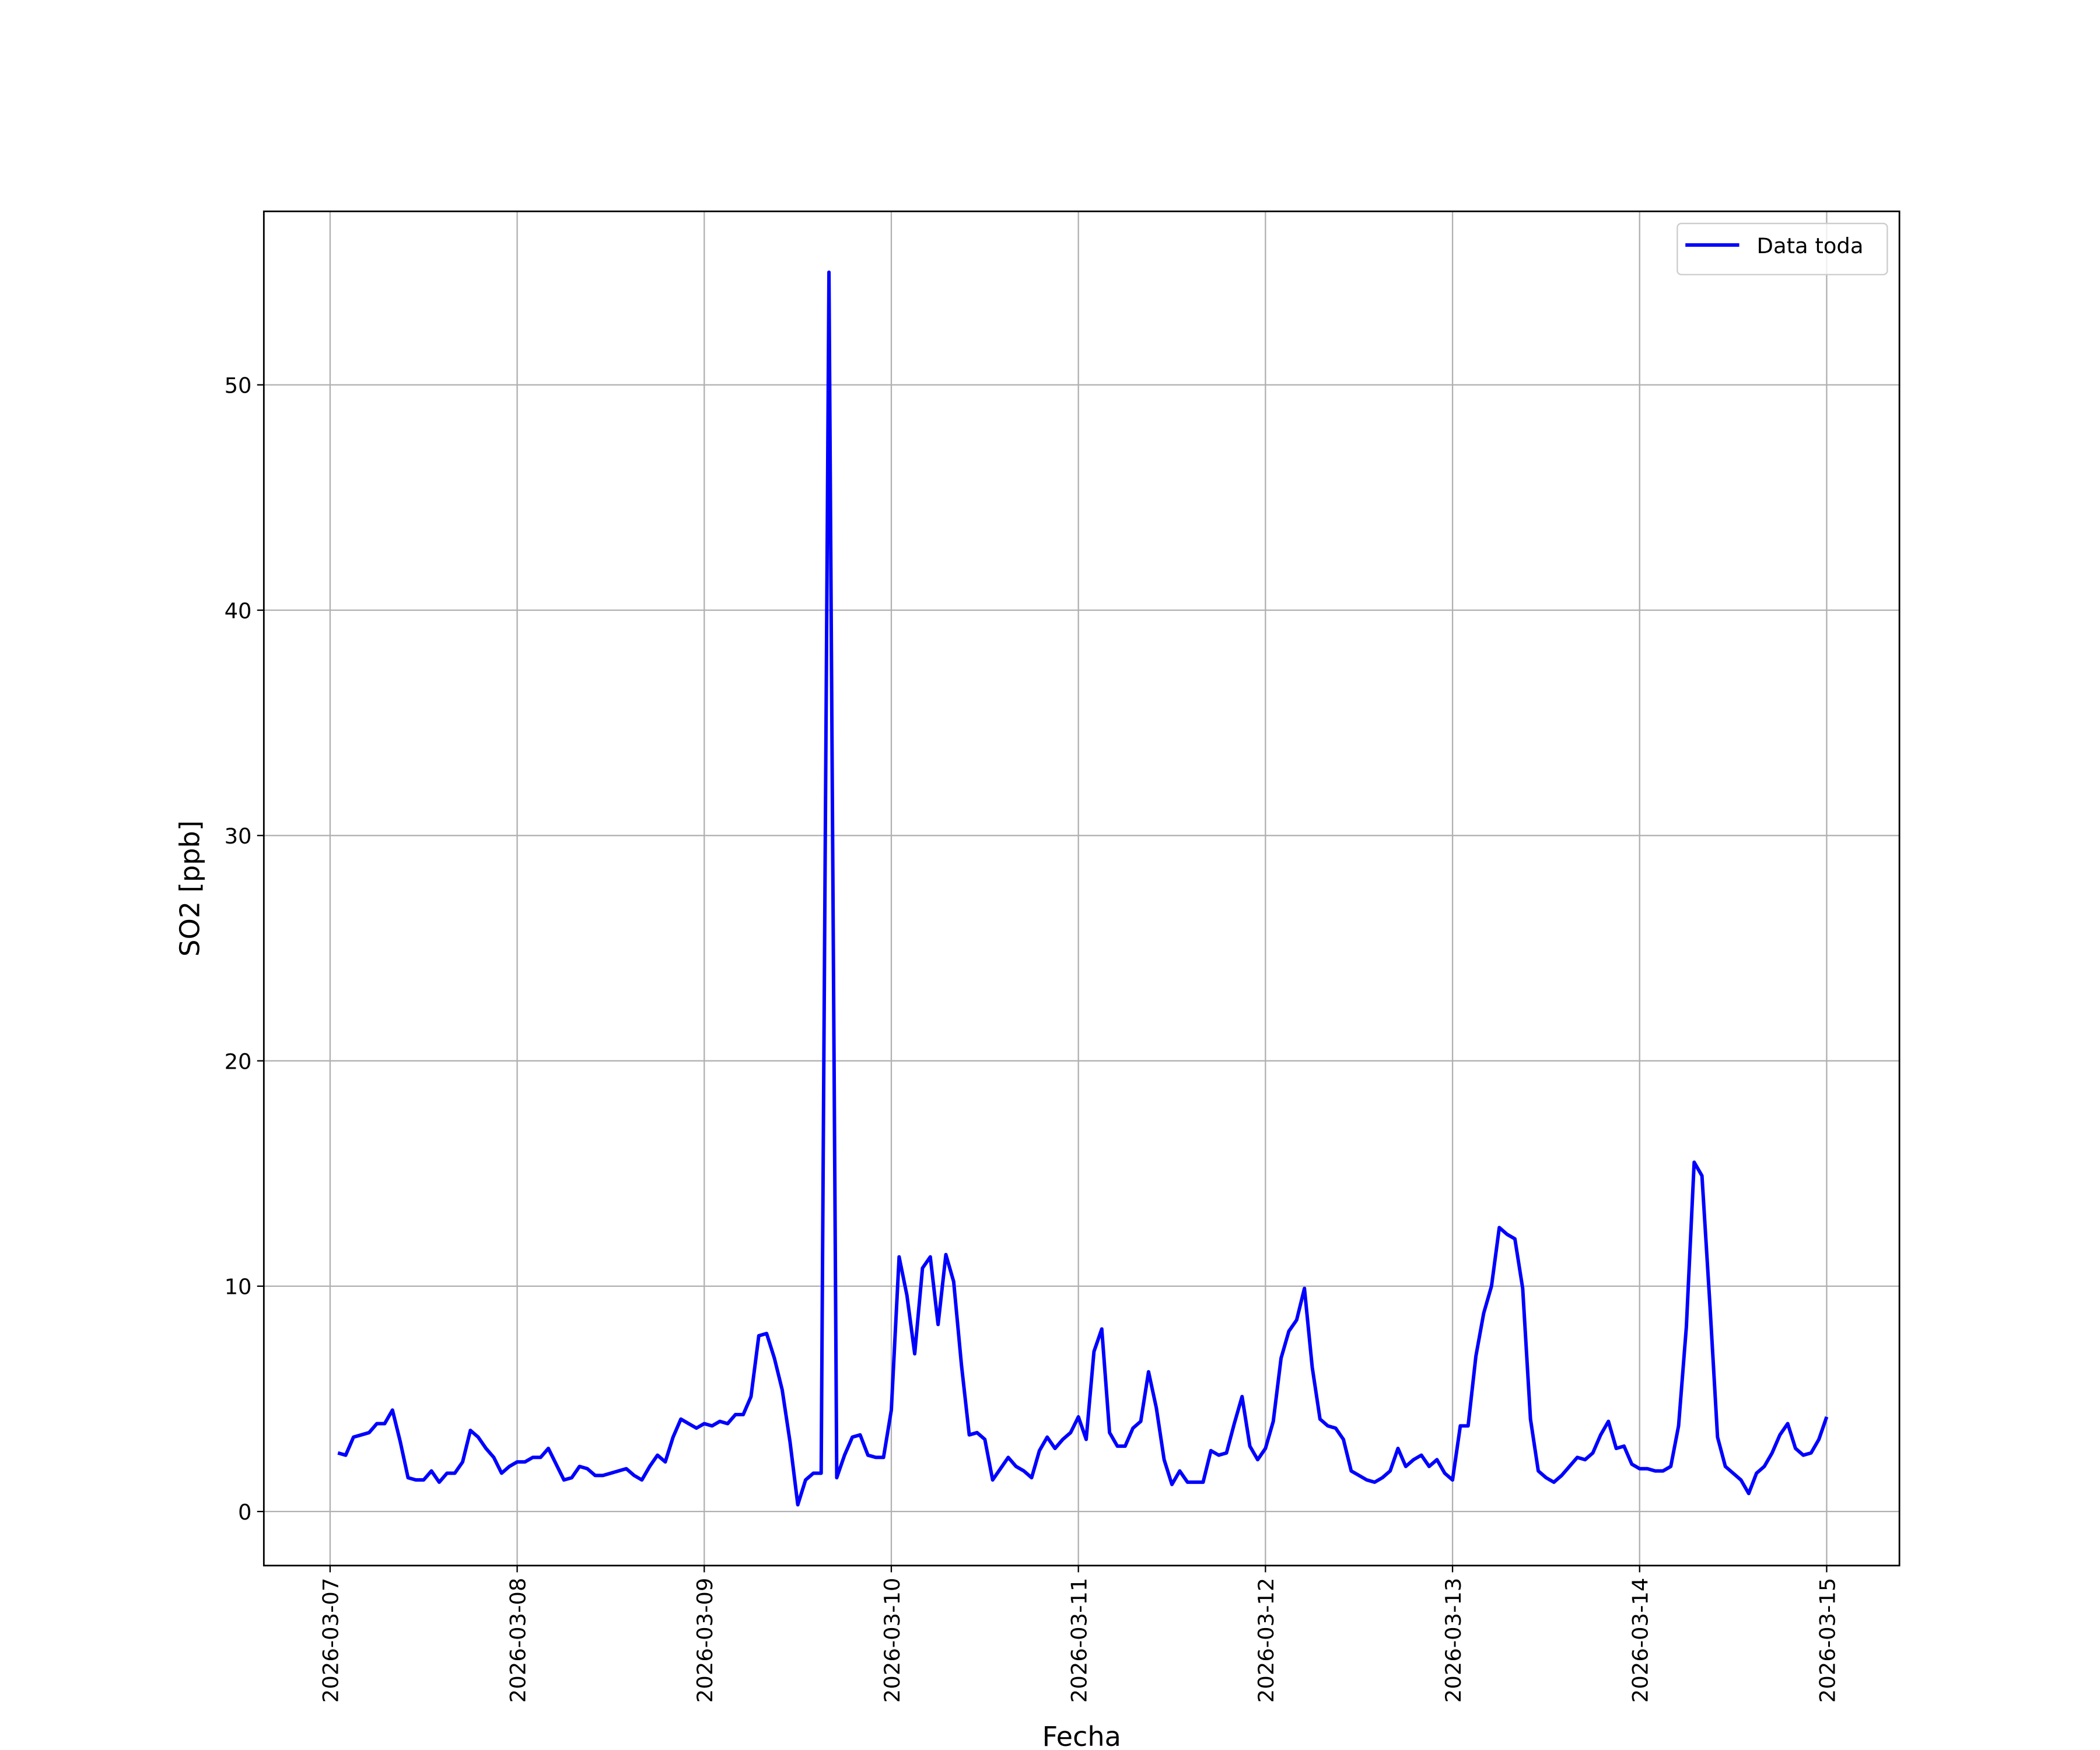  What do you see at coordinates (238, 1061) in the screenshot?
I see `y-tick-label: 20` at bounding box center [238, 1061].